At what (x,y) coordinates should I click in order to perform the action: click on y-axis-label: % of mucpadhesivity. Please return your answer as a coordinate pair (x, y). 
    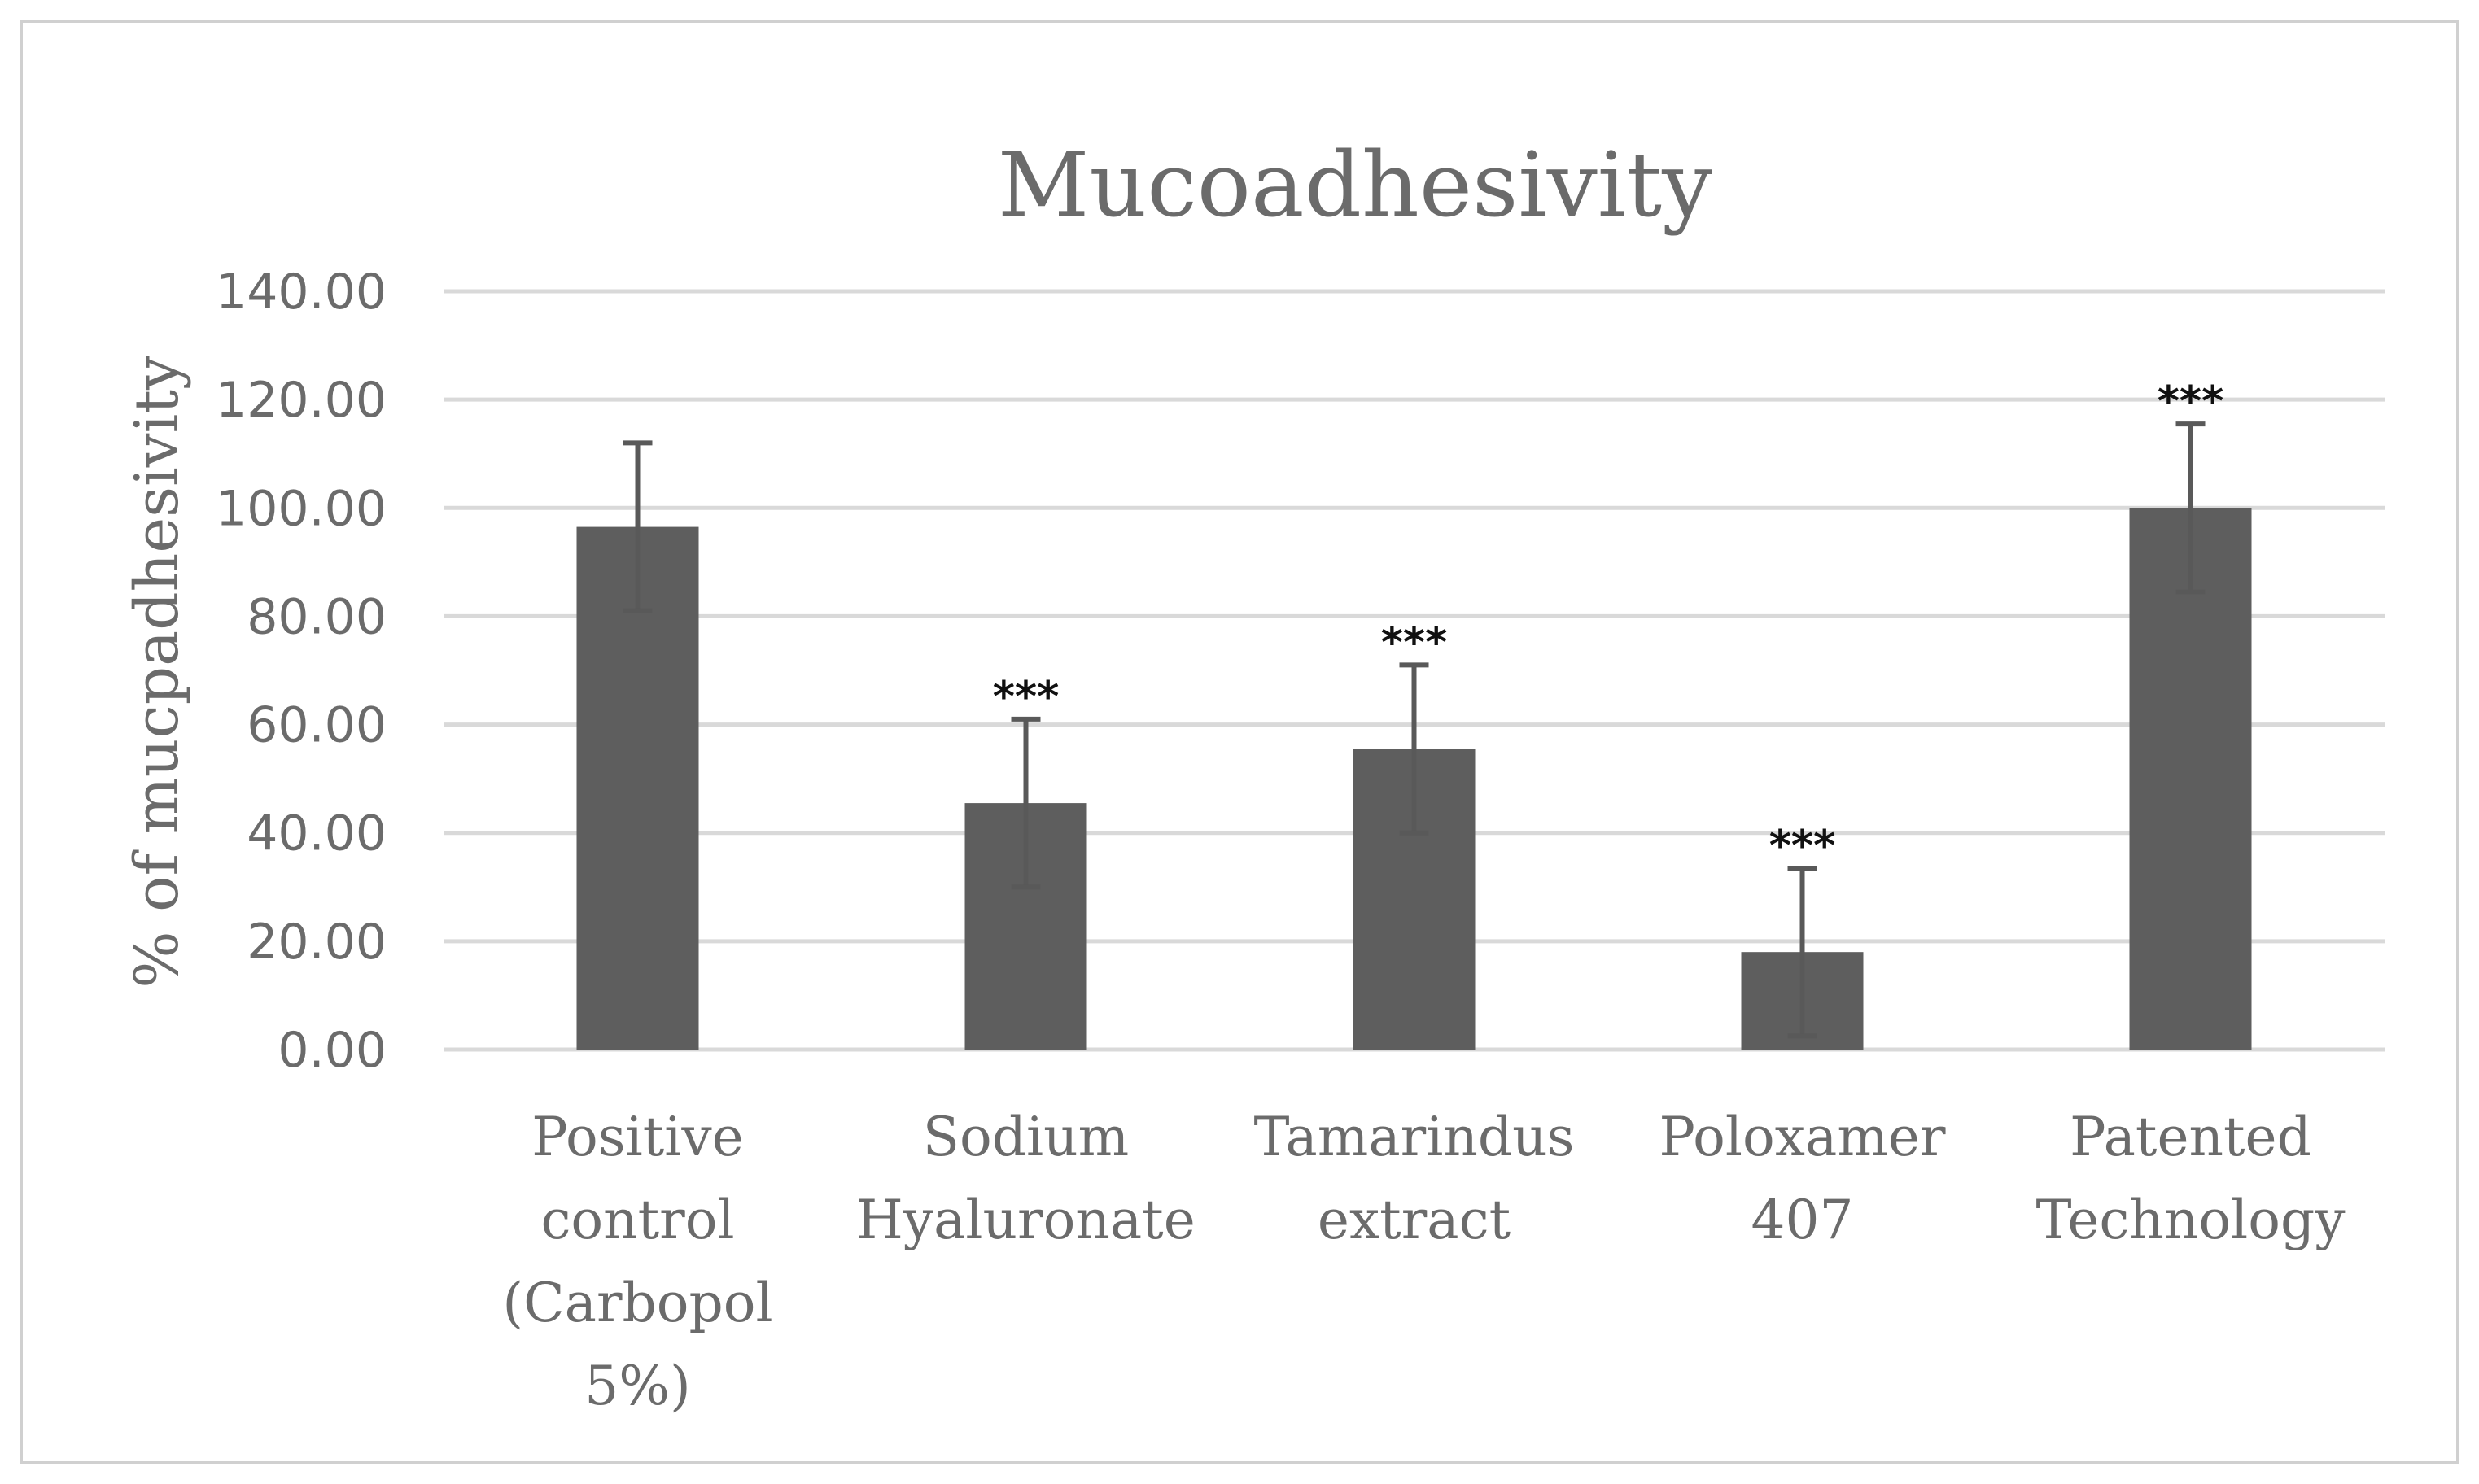
    Looking at the image, I should click on (157, 673).